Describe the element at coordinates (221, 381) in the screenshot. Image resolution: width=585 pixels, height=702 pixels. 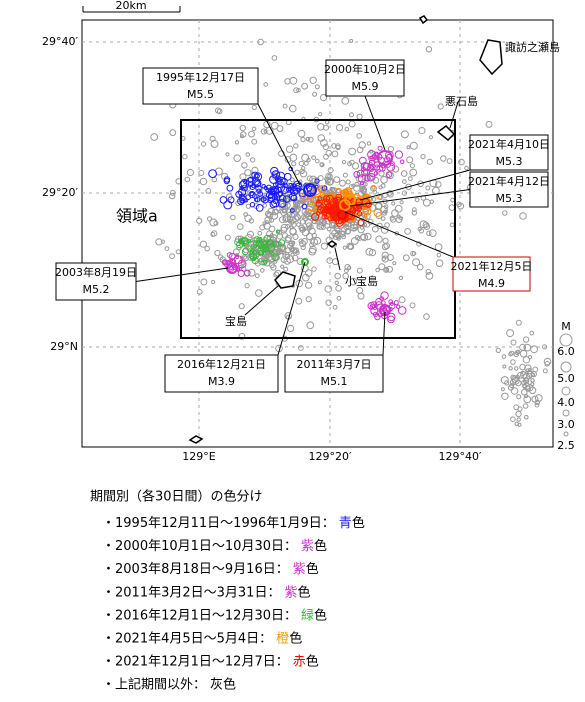
I see `callout-magnitude: M3.9` at that location.